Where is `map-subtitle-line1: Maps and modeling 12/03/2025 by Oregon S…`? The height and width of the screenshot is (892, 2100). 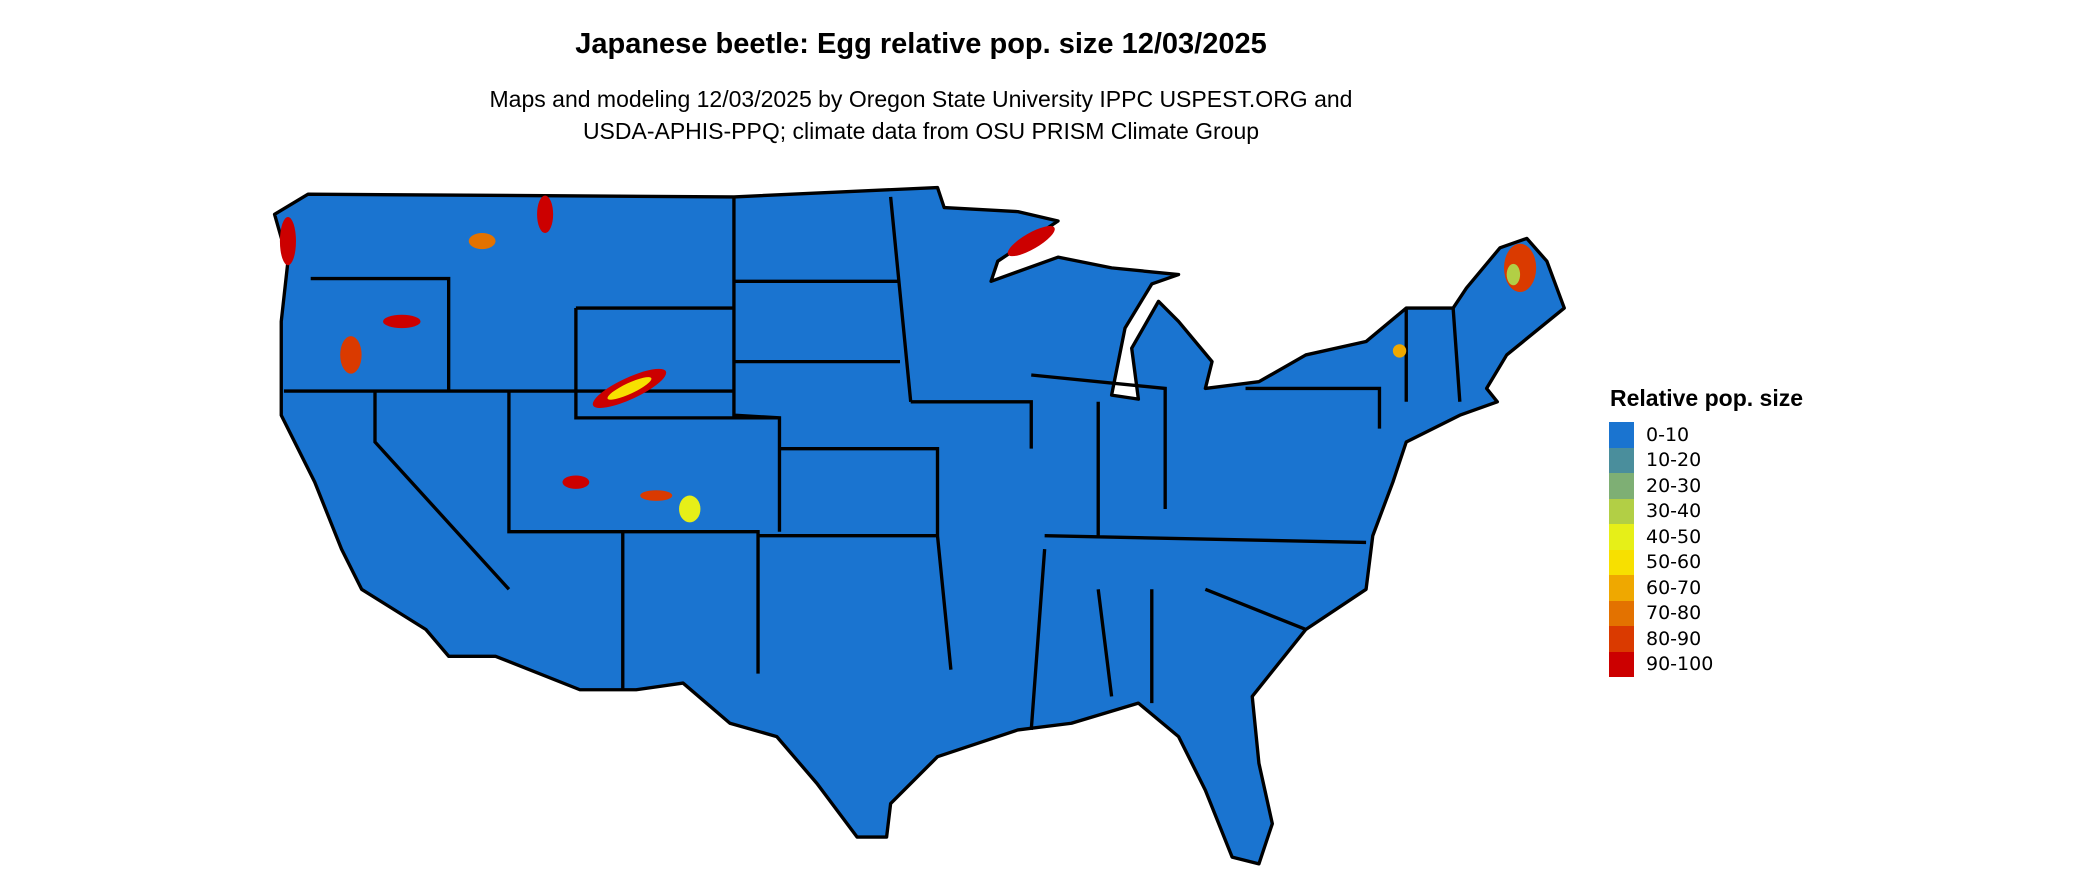
map-subtitle-line1: Maps and modeling 12/03/2025 by Oregon S… is located at coordinates (921, 99).